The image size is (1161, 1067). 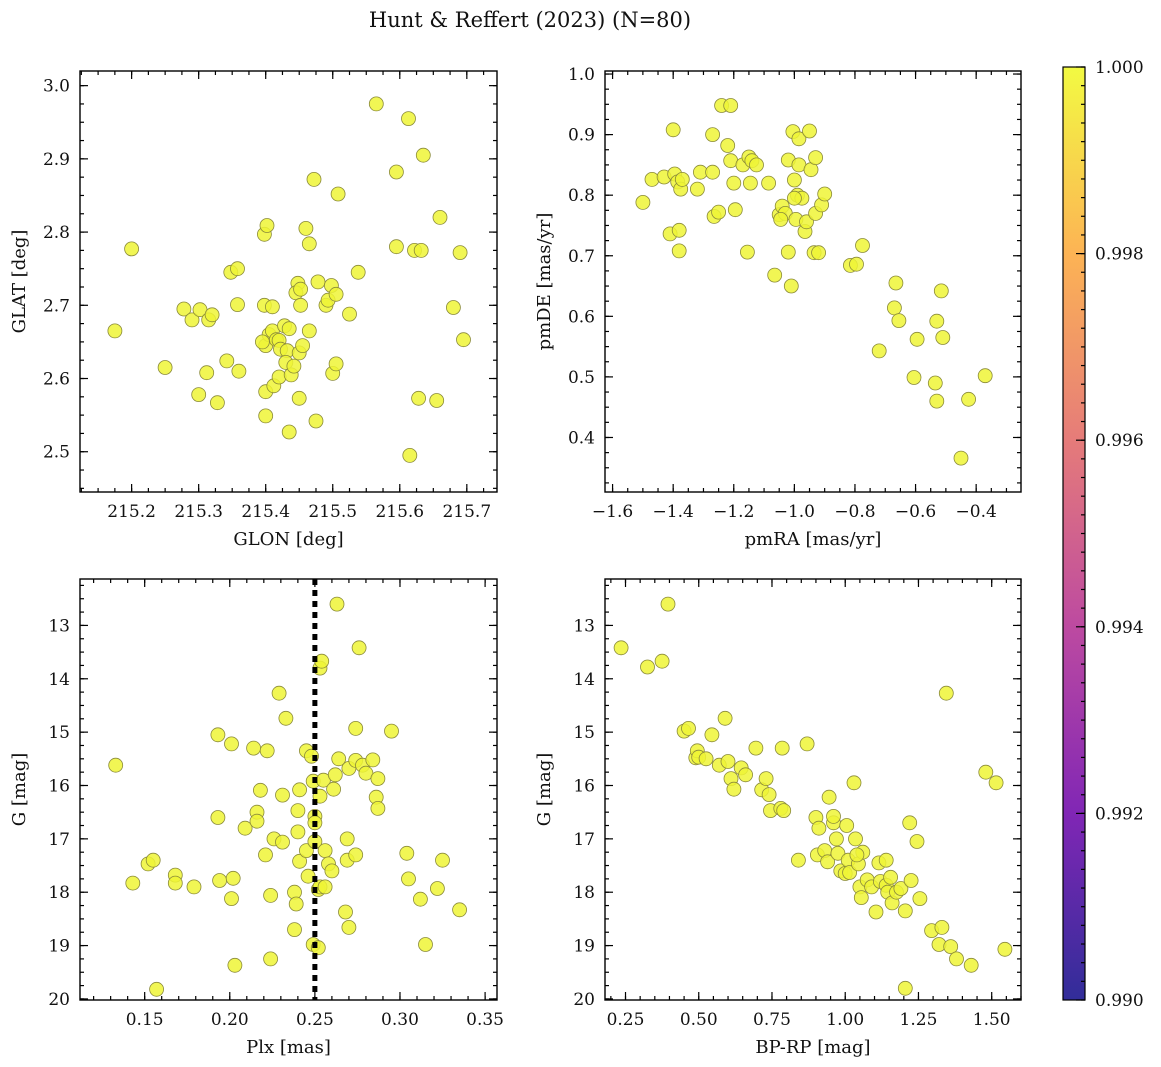 I want to click on x-tick-label: 215.6, so click(x=399, y=512).